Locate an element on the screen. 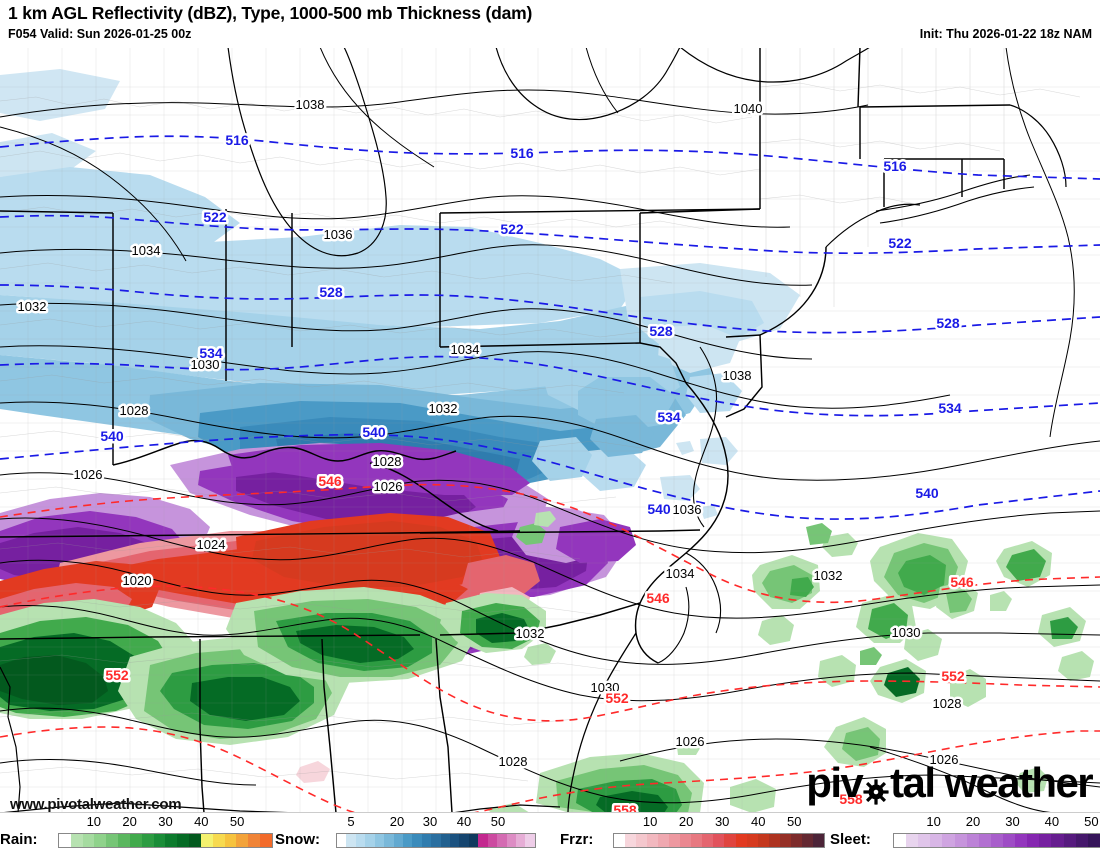 This screenshot has width=1100, height=850. contour-label-halo: 1036 is located at coordinates (687, 509).